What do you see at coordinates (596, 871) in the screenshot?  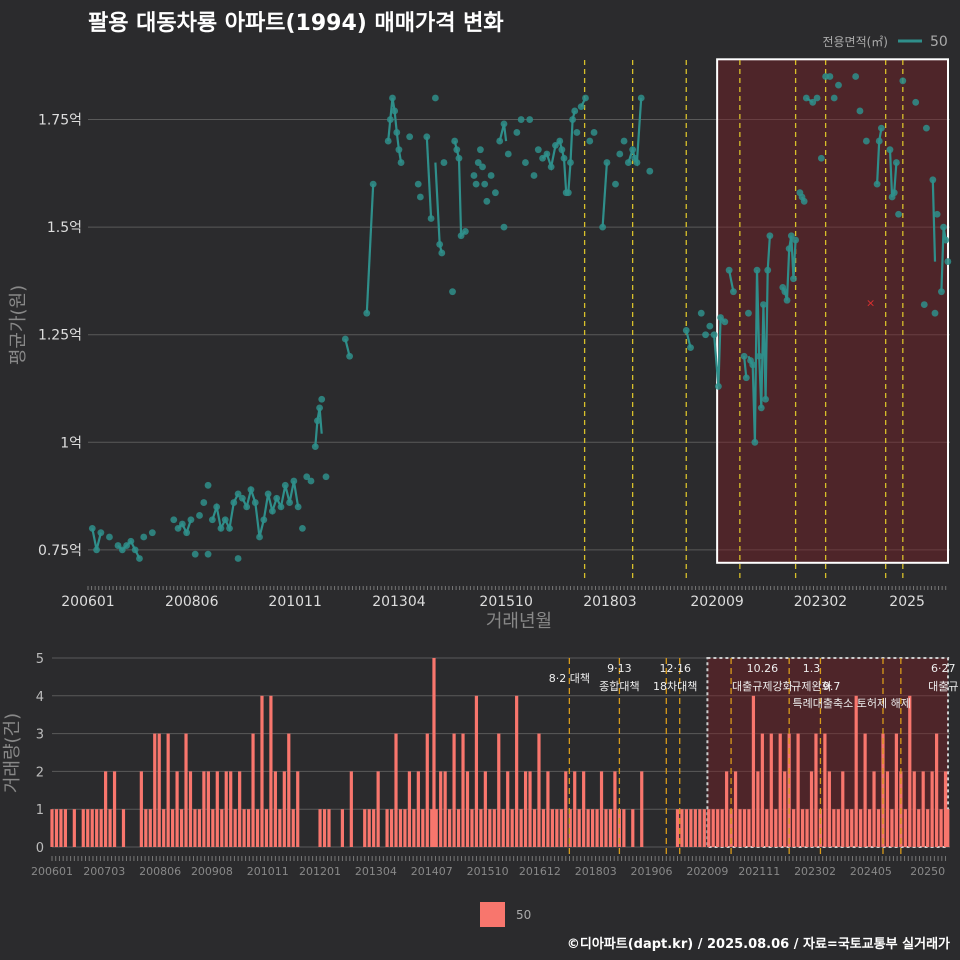 I see `bottom-x-tick-label: 201803` at bounding box center [596, 871].